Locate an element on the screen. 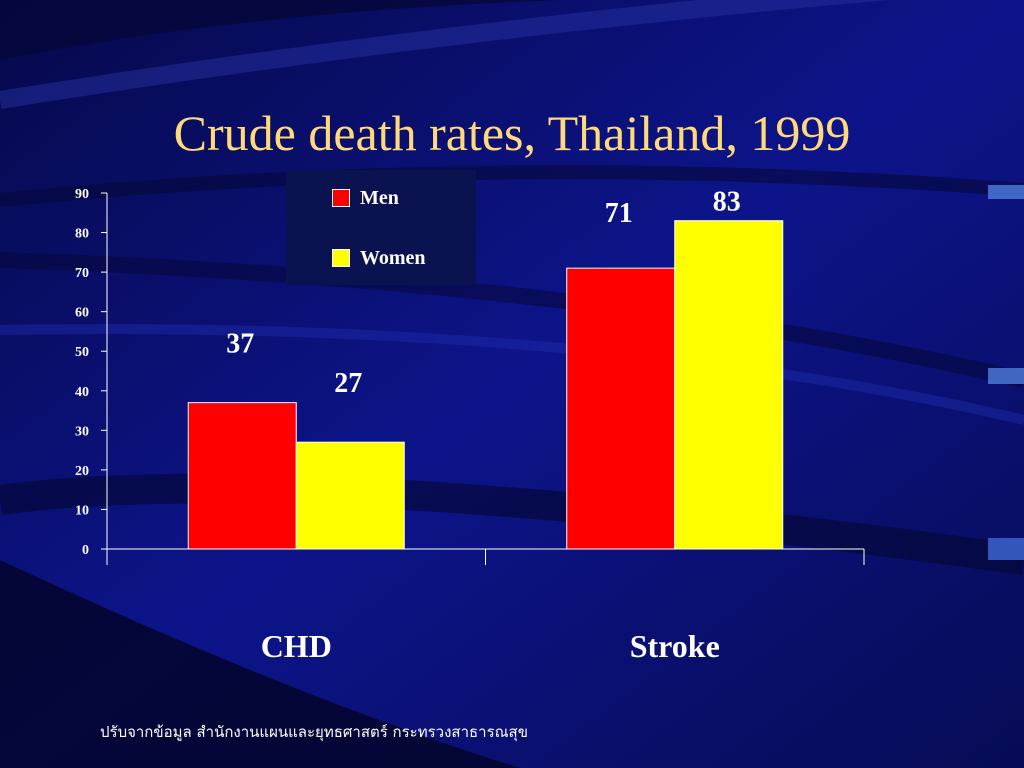 The width and height of the screenshot is (1024, 768). y-tick-label: 90 is located at coordinates (82, 194).